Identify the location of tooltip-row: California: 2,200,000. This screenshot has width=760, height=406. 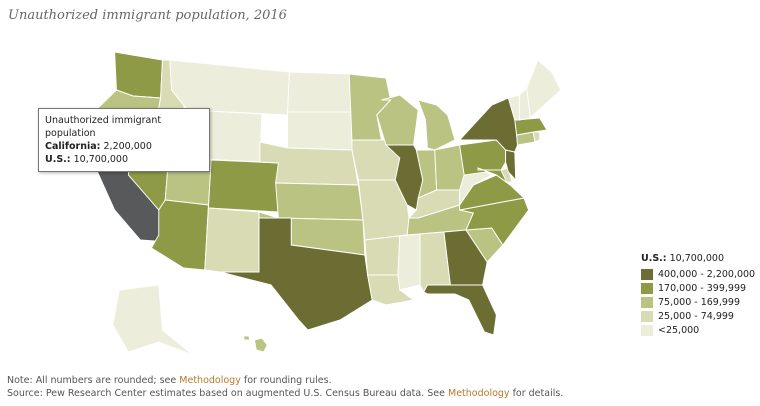
(124, 146).